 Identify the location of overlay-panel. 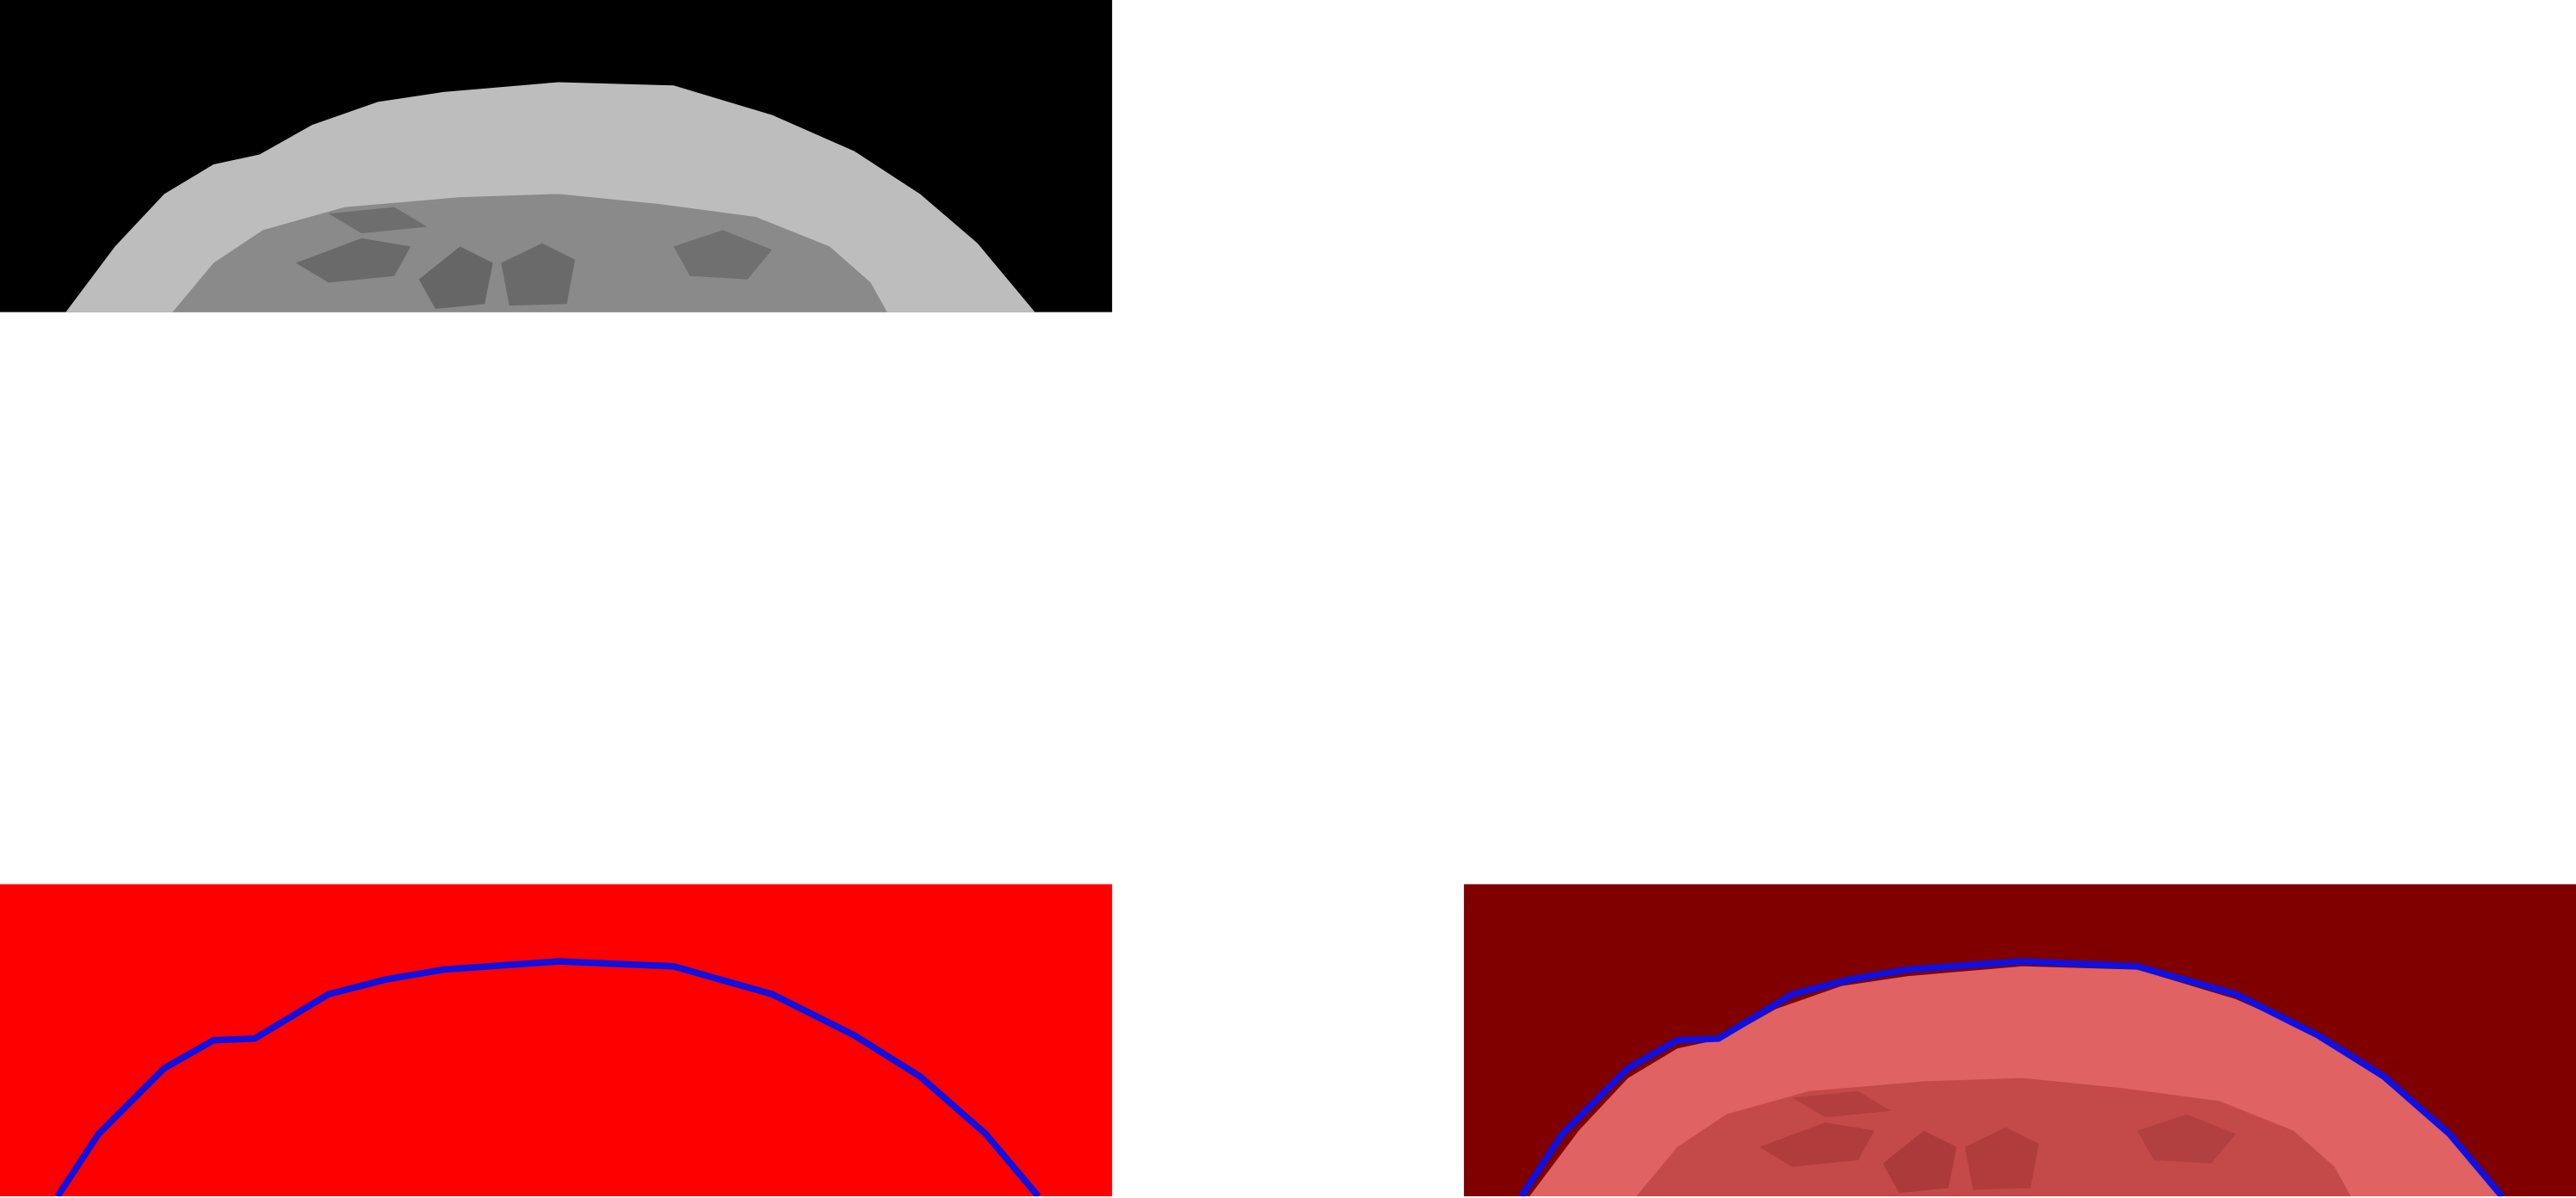
(2019, 1040).